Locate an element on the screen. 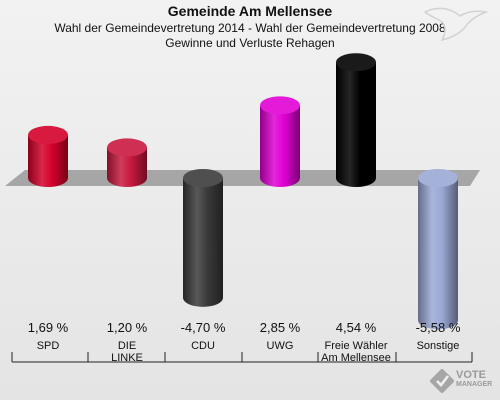 Image resolution: width=500 pixels, height=400 pixels. category-label-line: LINKE is located at coordinates (127, 358).